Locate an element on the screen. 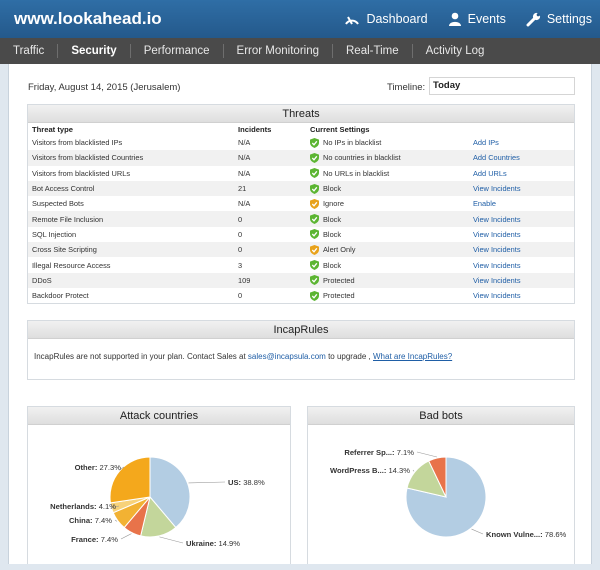 This screenshot has width=600, height=570. table-row: Bot Access Control 21 Block View Incidents is located at coordinates (301, 188).